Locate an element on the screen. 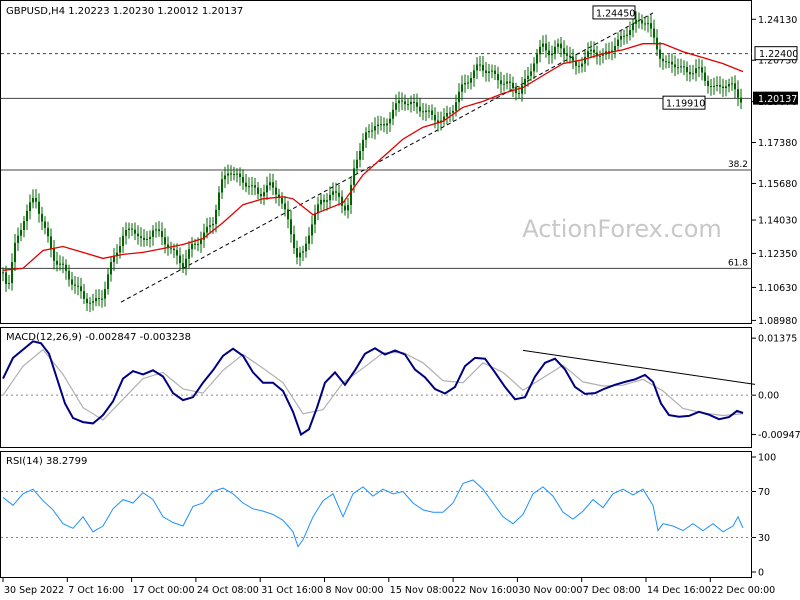 This screenshot has height=600, width=800. rsi-line is located at coordinates (373, 513).